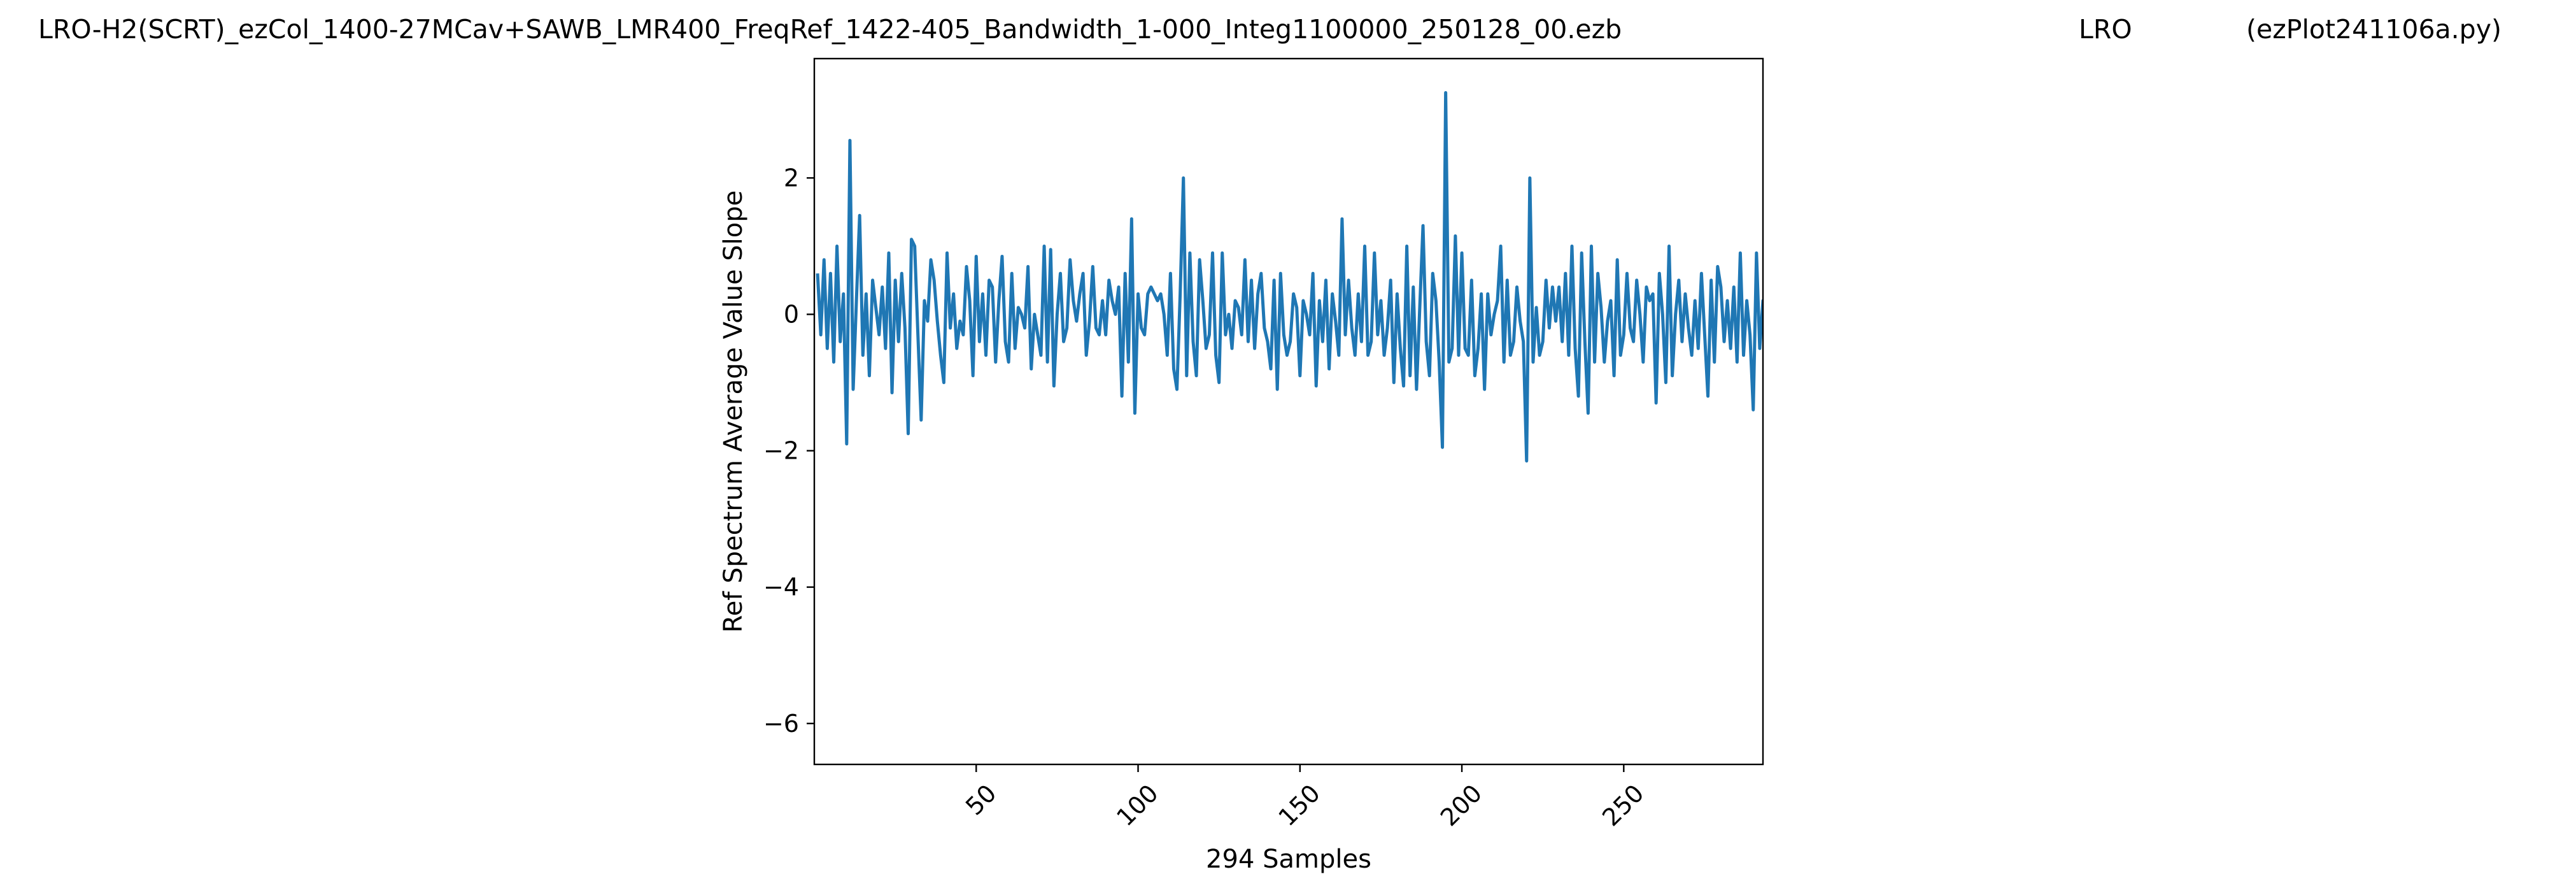 The width and height of the screenshot is (2576, 895). I want to click on x-tick-label: 50, so click(980, 799).